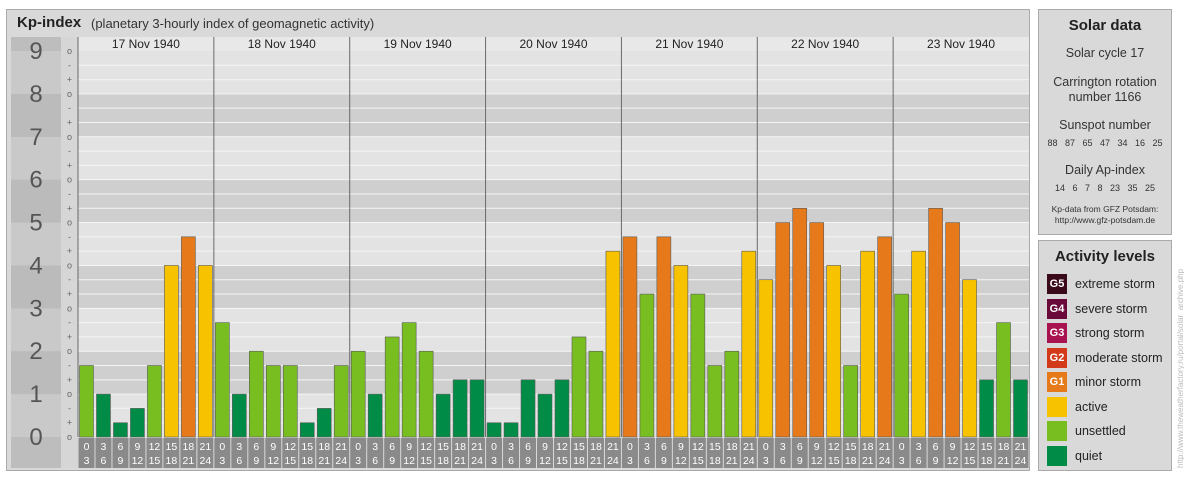 This screenshot has height=480, width=1184. Describe the element at coordinates (689, 44) in the screenshot. I see `day-label: 21 Nov 1940` at that location.